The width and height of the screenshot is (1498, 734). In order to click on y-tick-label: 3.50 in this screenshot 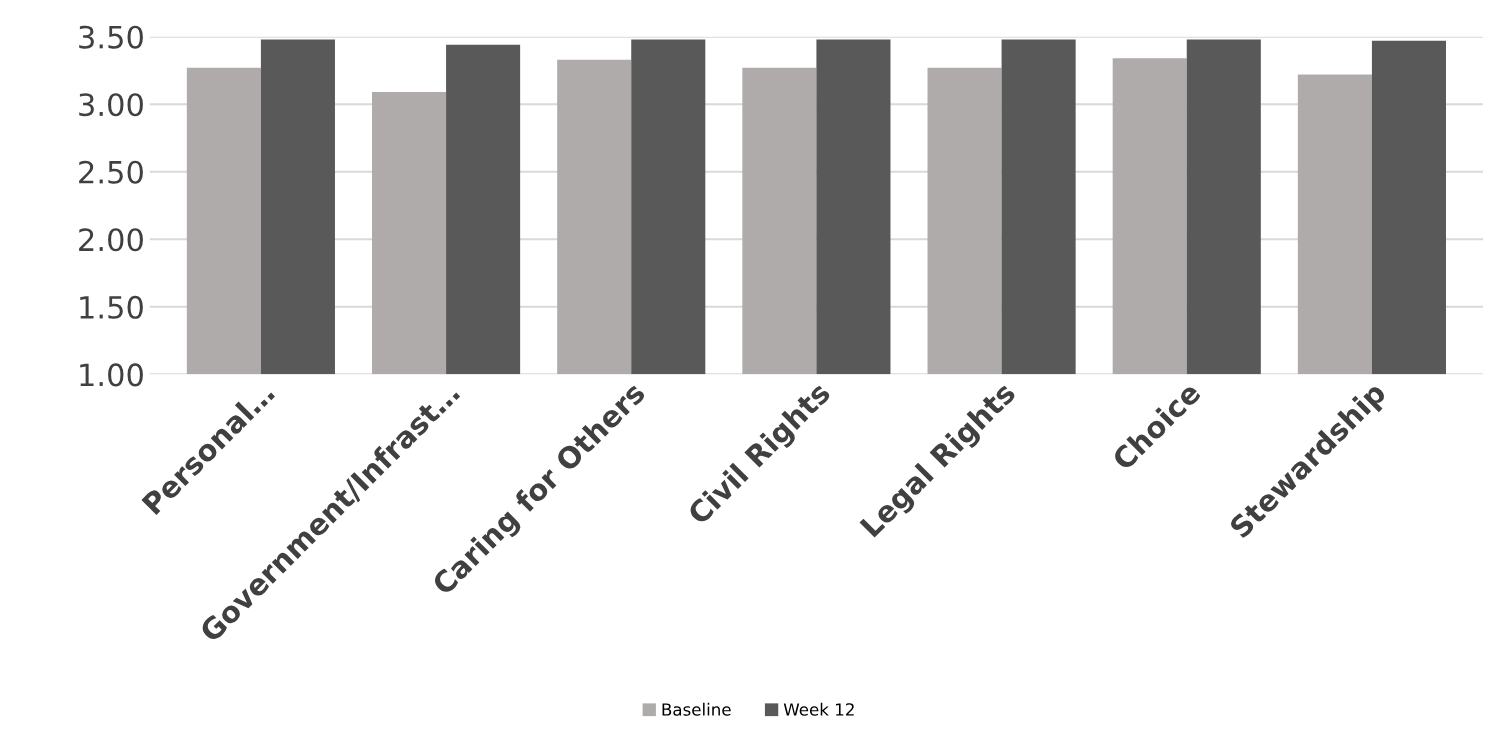, I will do `click(111, 37)`.